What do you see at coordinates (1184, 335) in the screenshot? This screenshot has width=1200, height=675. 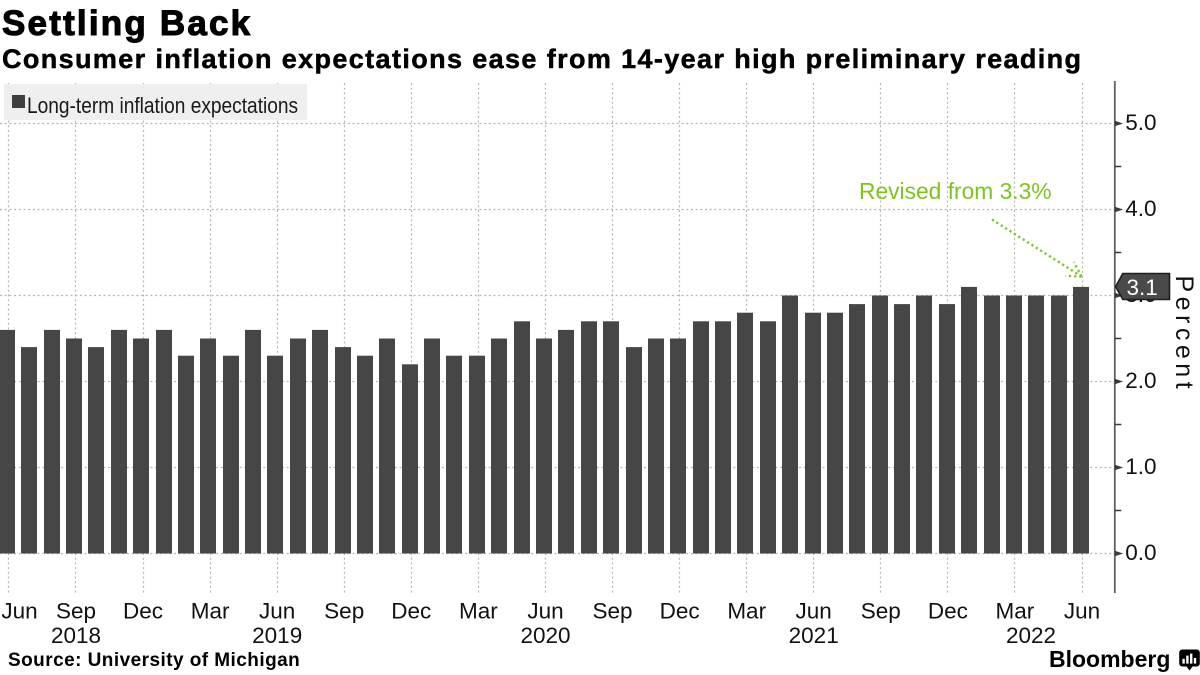 I see `svg-text: Percent` at bounding box center [1184, 335].